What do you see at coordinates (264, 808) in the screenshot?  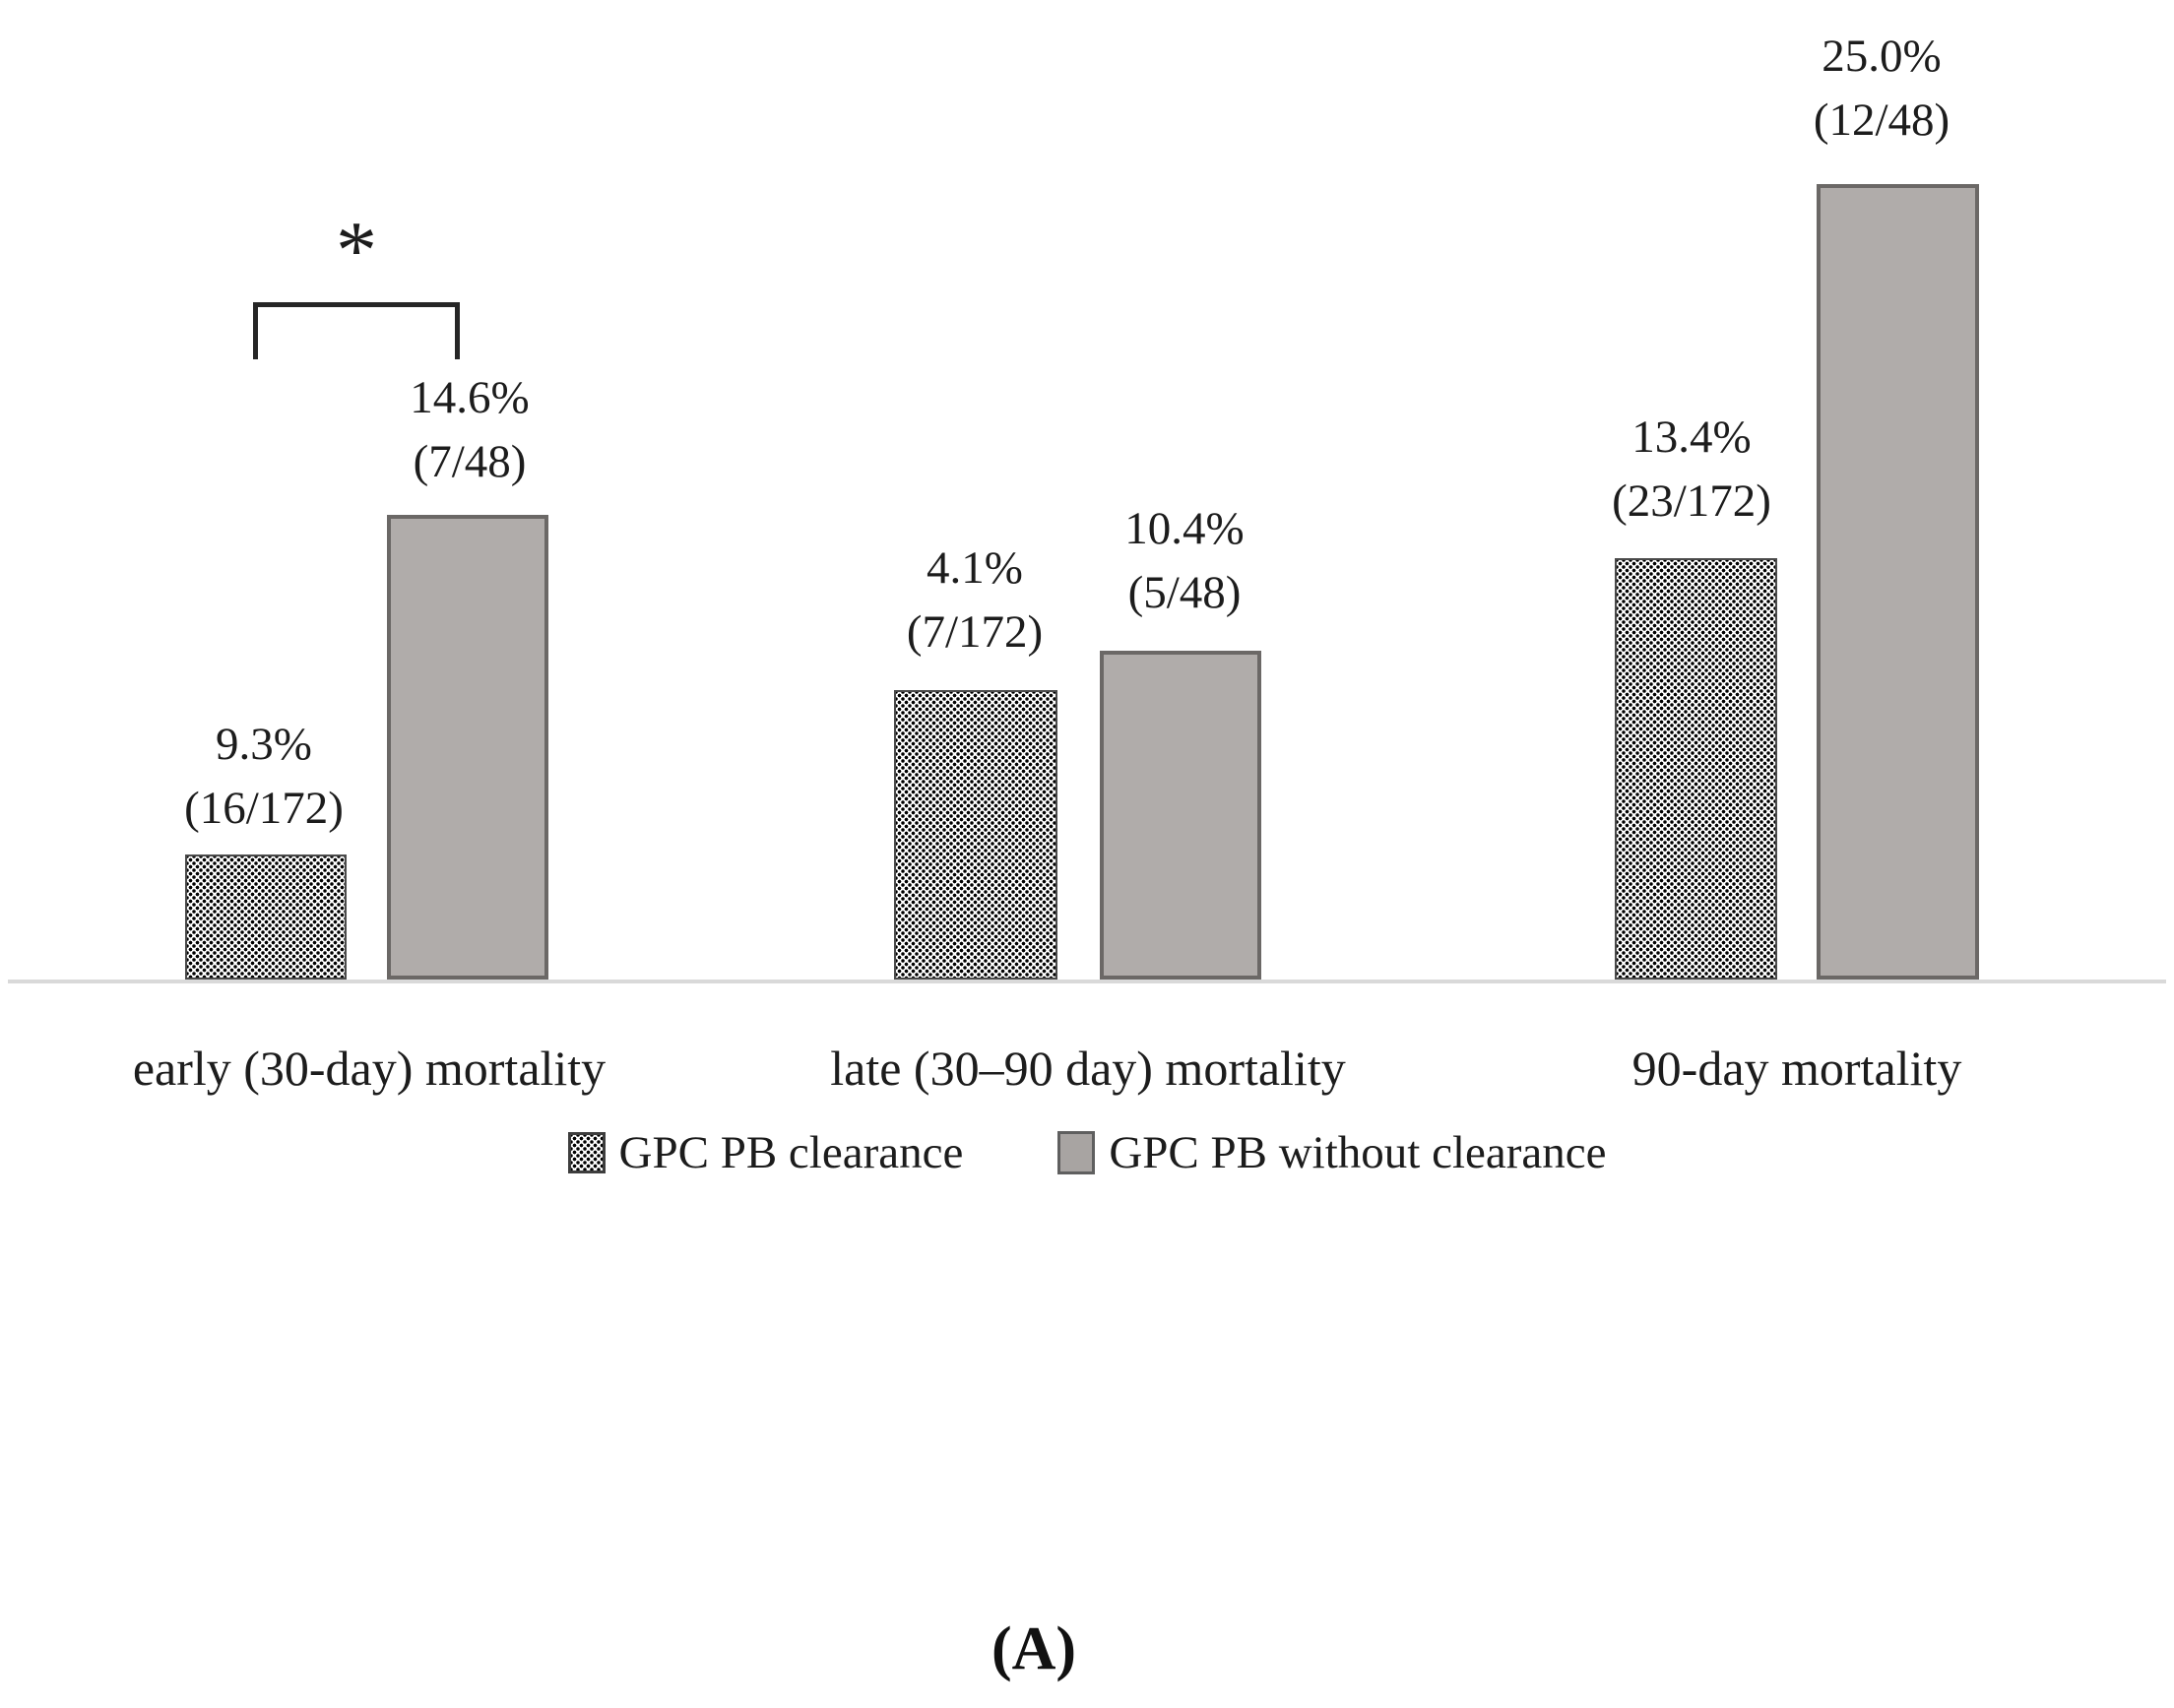 I see `bar-value-label-line: (16/172)` at bounding box center [264, 808].